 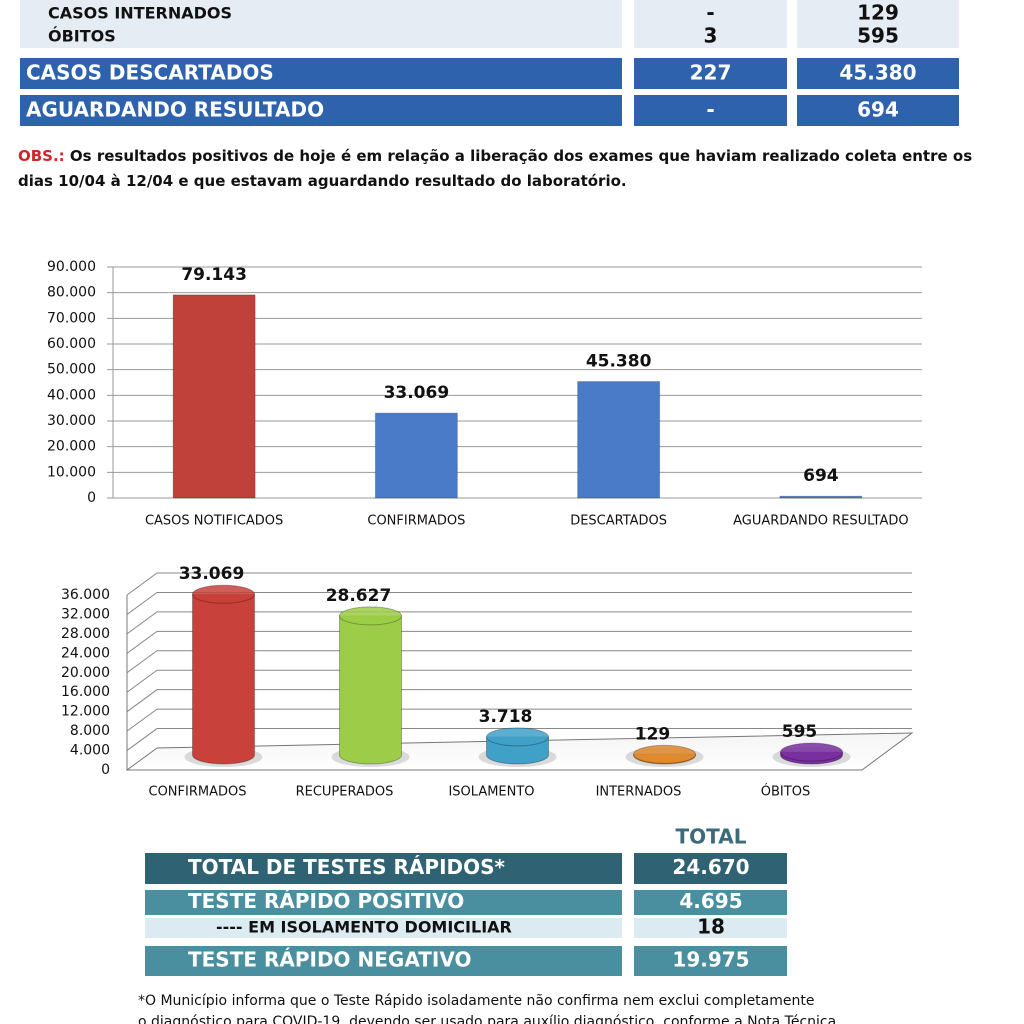 I want to click on table-value: 227, so click(x=711, y=73).